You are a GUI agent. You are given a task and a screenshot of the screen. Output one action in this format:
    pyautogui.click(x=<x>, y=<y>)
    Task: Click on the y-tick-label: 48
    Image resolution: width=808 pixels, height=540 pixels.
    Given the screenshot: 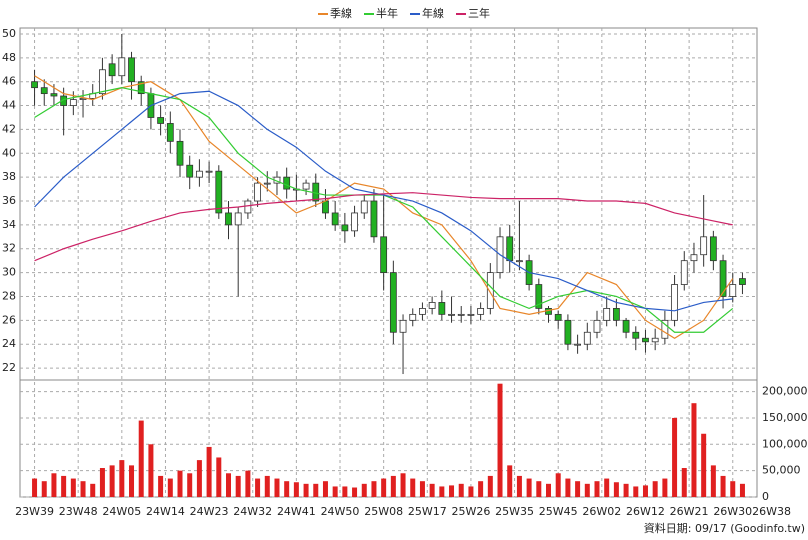 What is the action you would take?
    pyautogui.click(x=9, y=57)
    